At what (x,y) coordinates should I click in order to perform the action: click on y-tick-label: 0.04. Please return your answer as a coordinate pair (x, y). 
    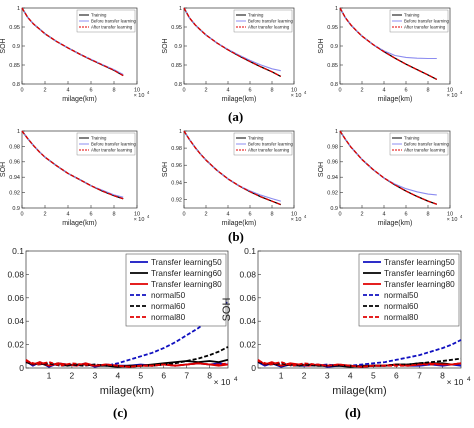
    Looking at the image, I should click on (15, 321).